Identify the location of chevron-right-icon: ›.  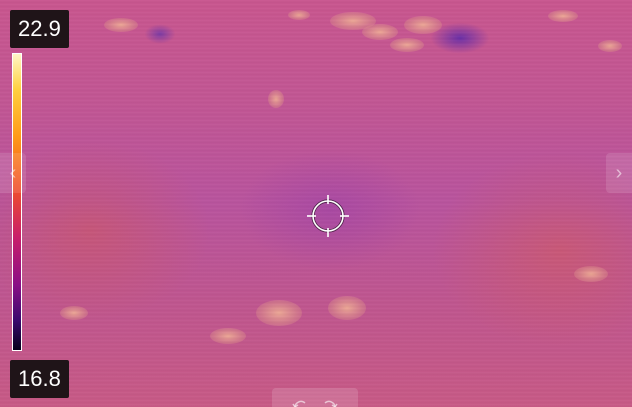
(619, 173).